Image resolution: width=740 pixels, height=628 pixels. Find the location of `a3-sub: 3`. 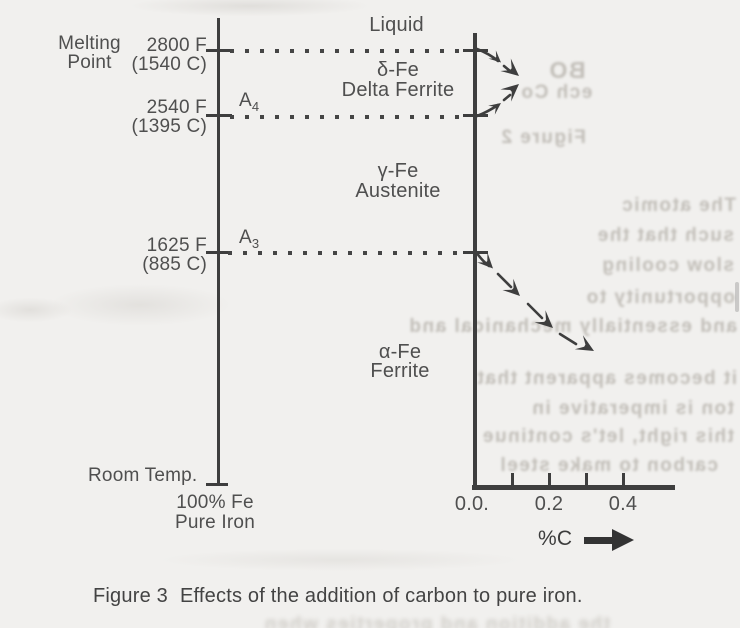

a3-sub: 3 is located at coordinates (255, 243).